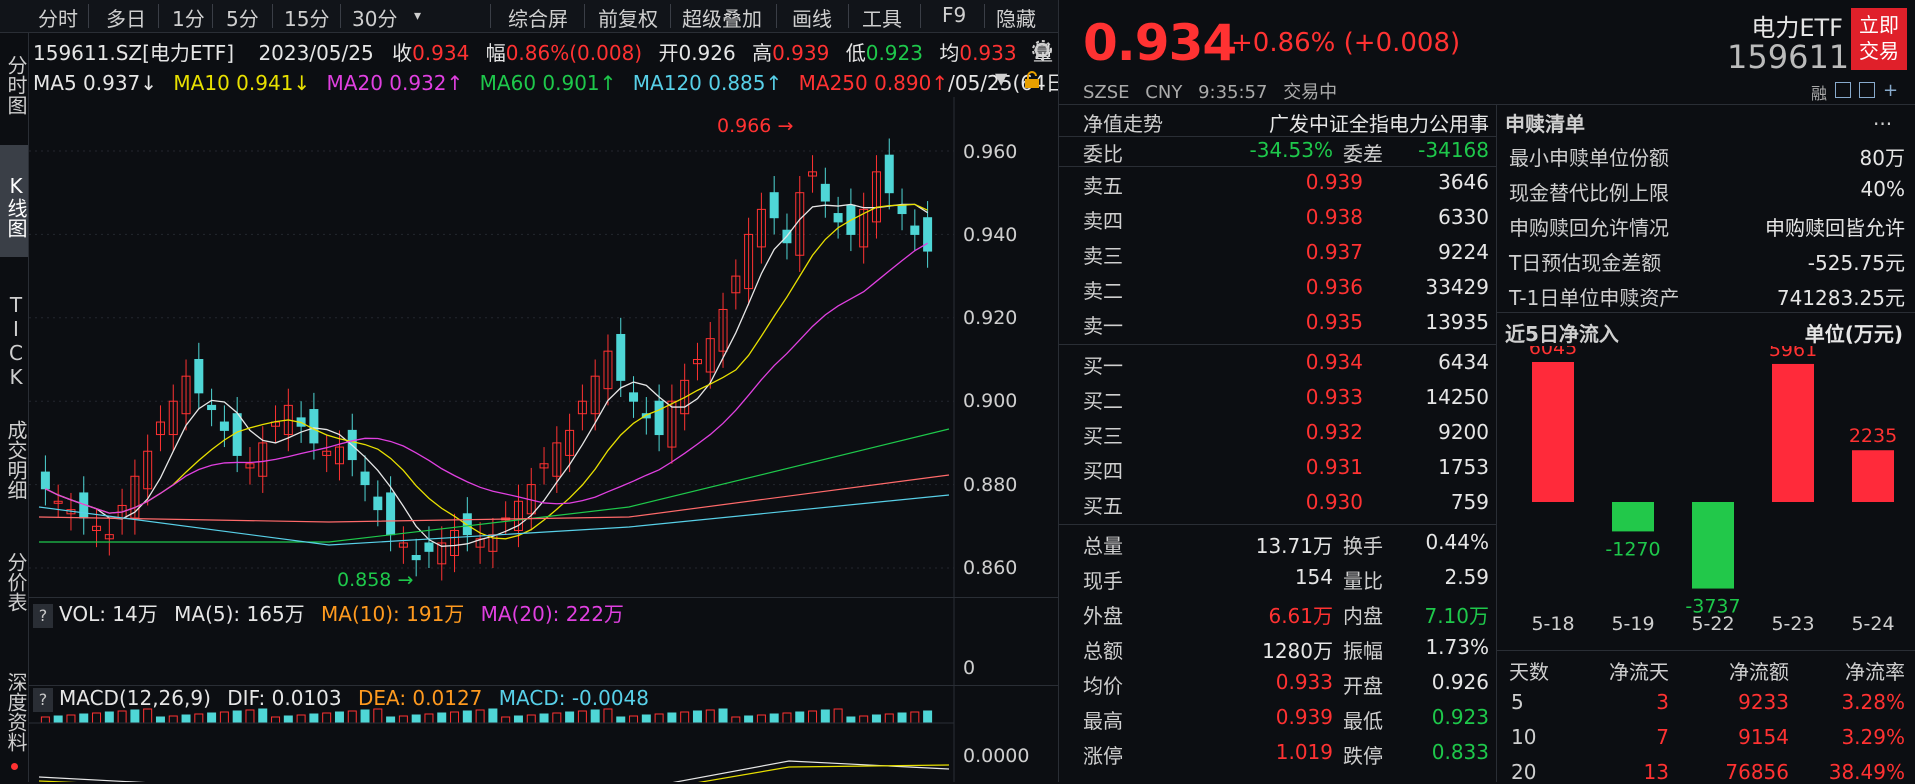 The image size is (1915, 784). What do you see at coordinates (574, 53) in the screenshot?
I see `amp-value: 0.86%(0.008)` at bounding box center [574, 53].